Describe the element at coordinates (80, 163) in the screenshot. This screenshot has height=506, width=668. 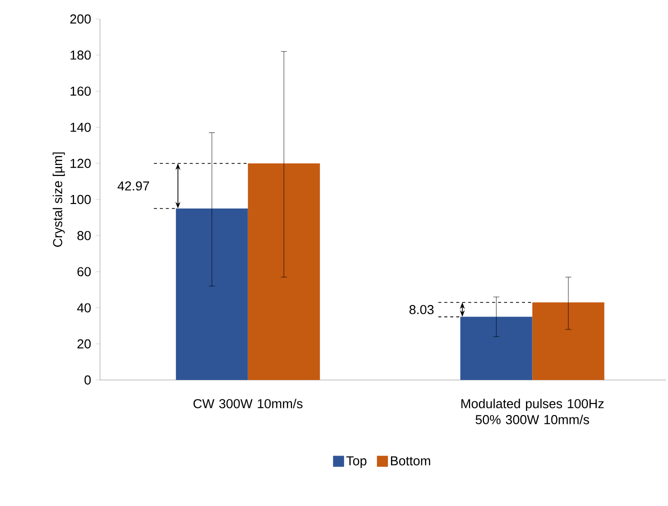
I see `y-tick-label: 120` at that location.